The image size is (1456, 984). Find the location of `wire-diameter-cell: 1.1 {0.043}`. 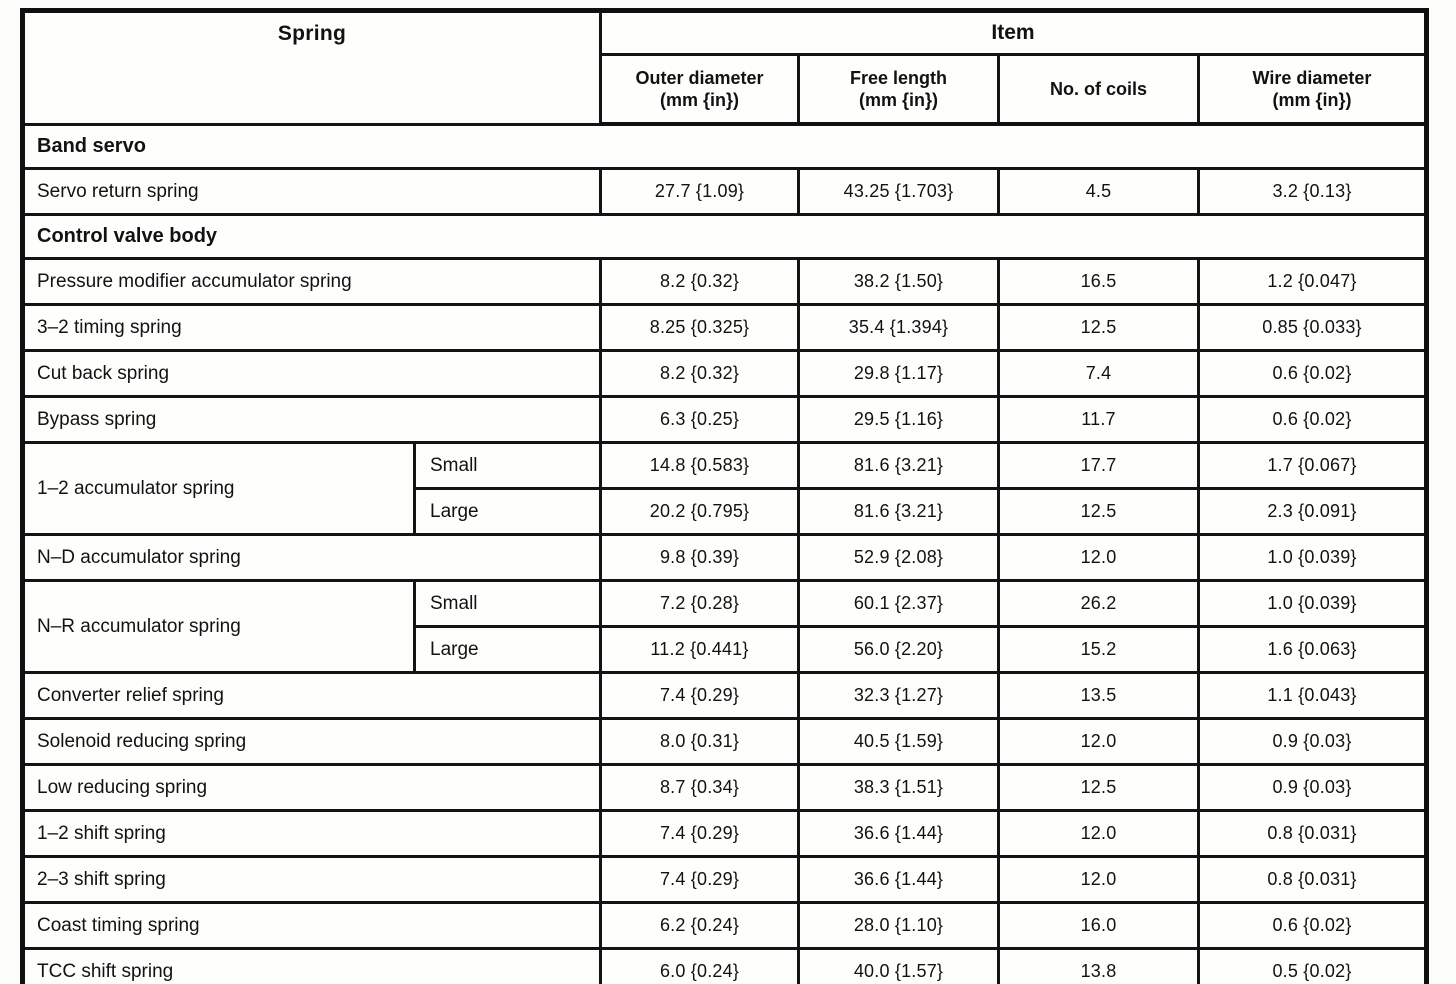

wire-diameter-cell: 1.1 {0.043} is located at coordinates (1312, 695).